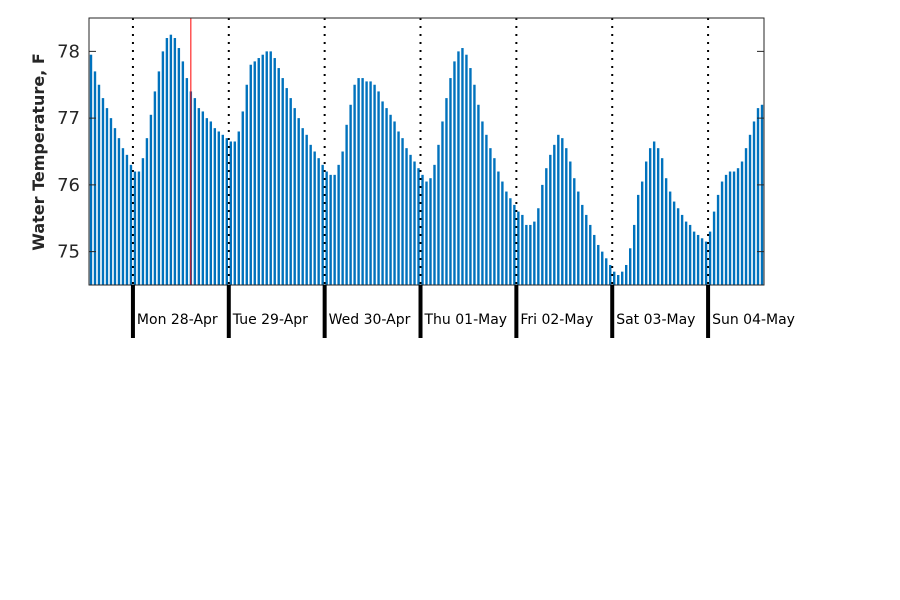 This screenshot has width=900, height=600. Describe the element at coordinates (753, 320) in the screenshot. I see `day-label: Sun 04-May` at that location.